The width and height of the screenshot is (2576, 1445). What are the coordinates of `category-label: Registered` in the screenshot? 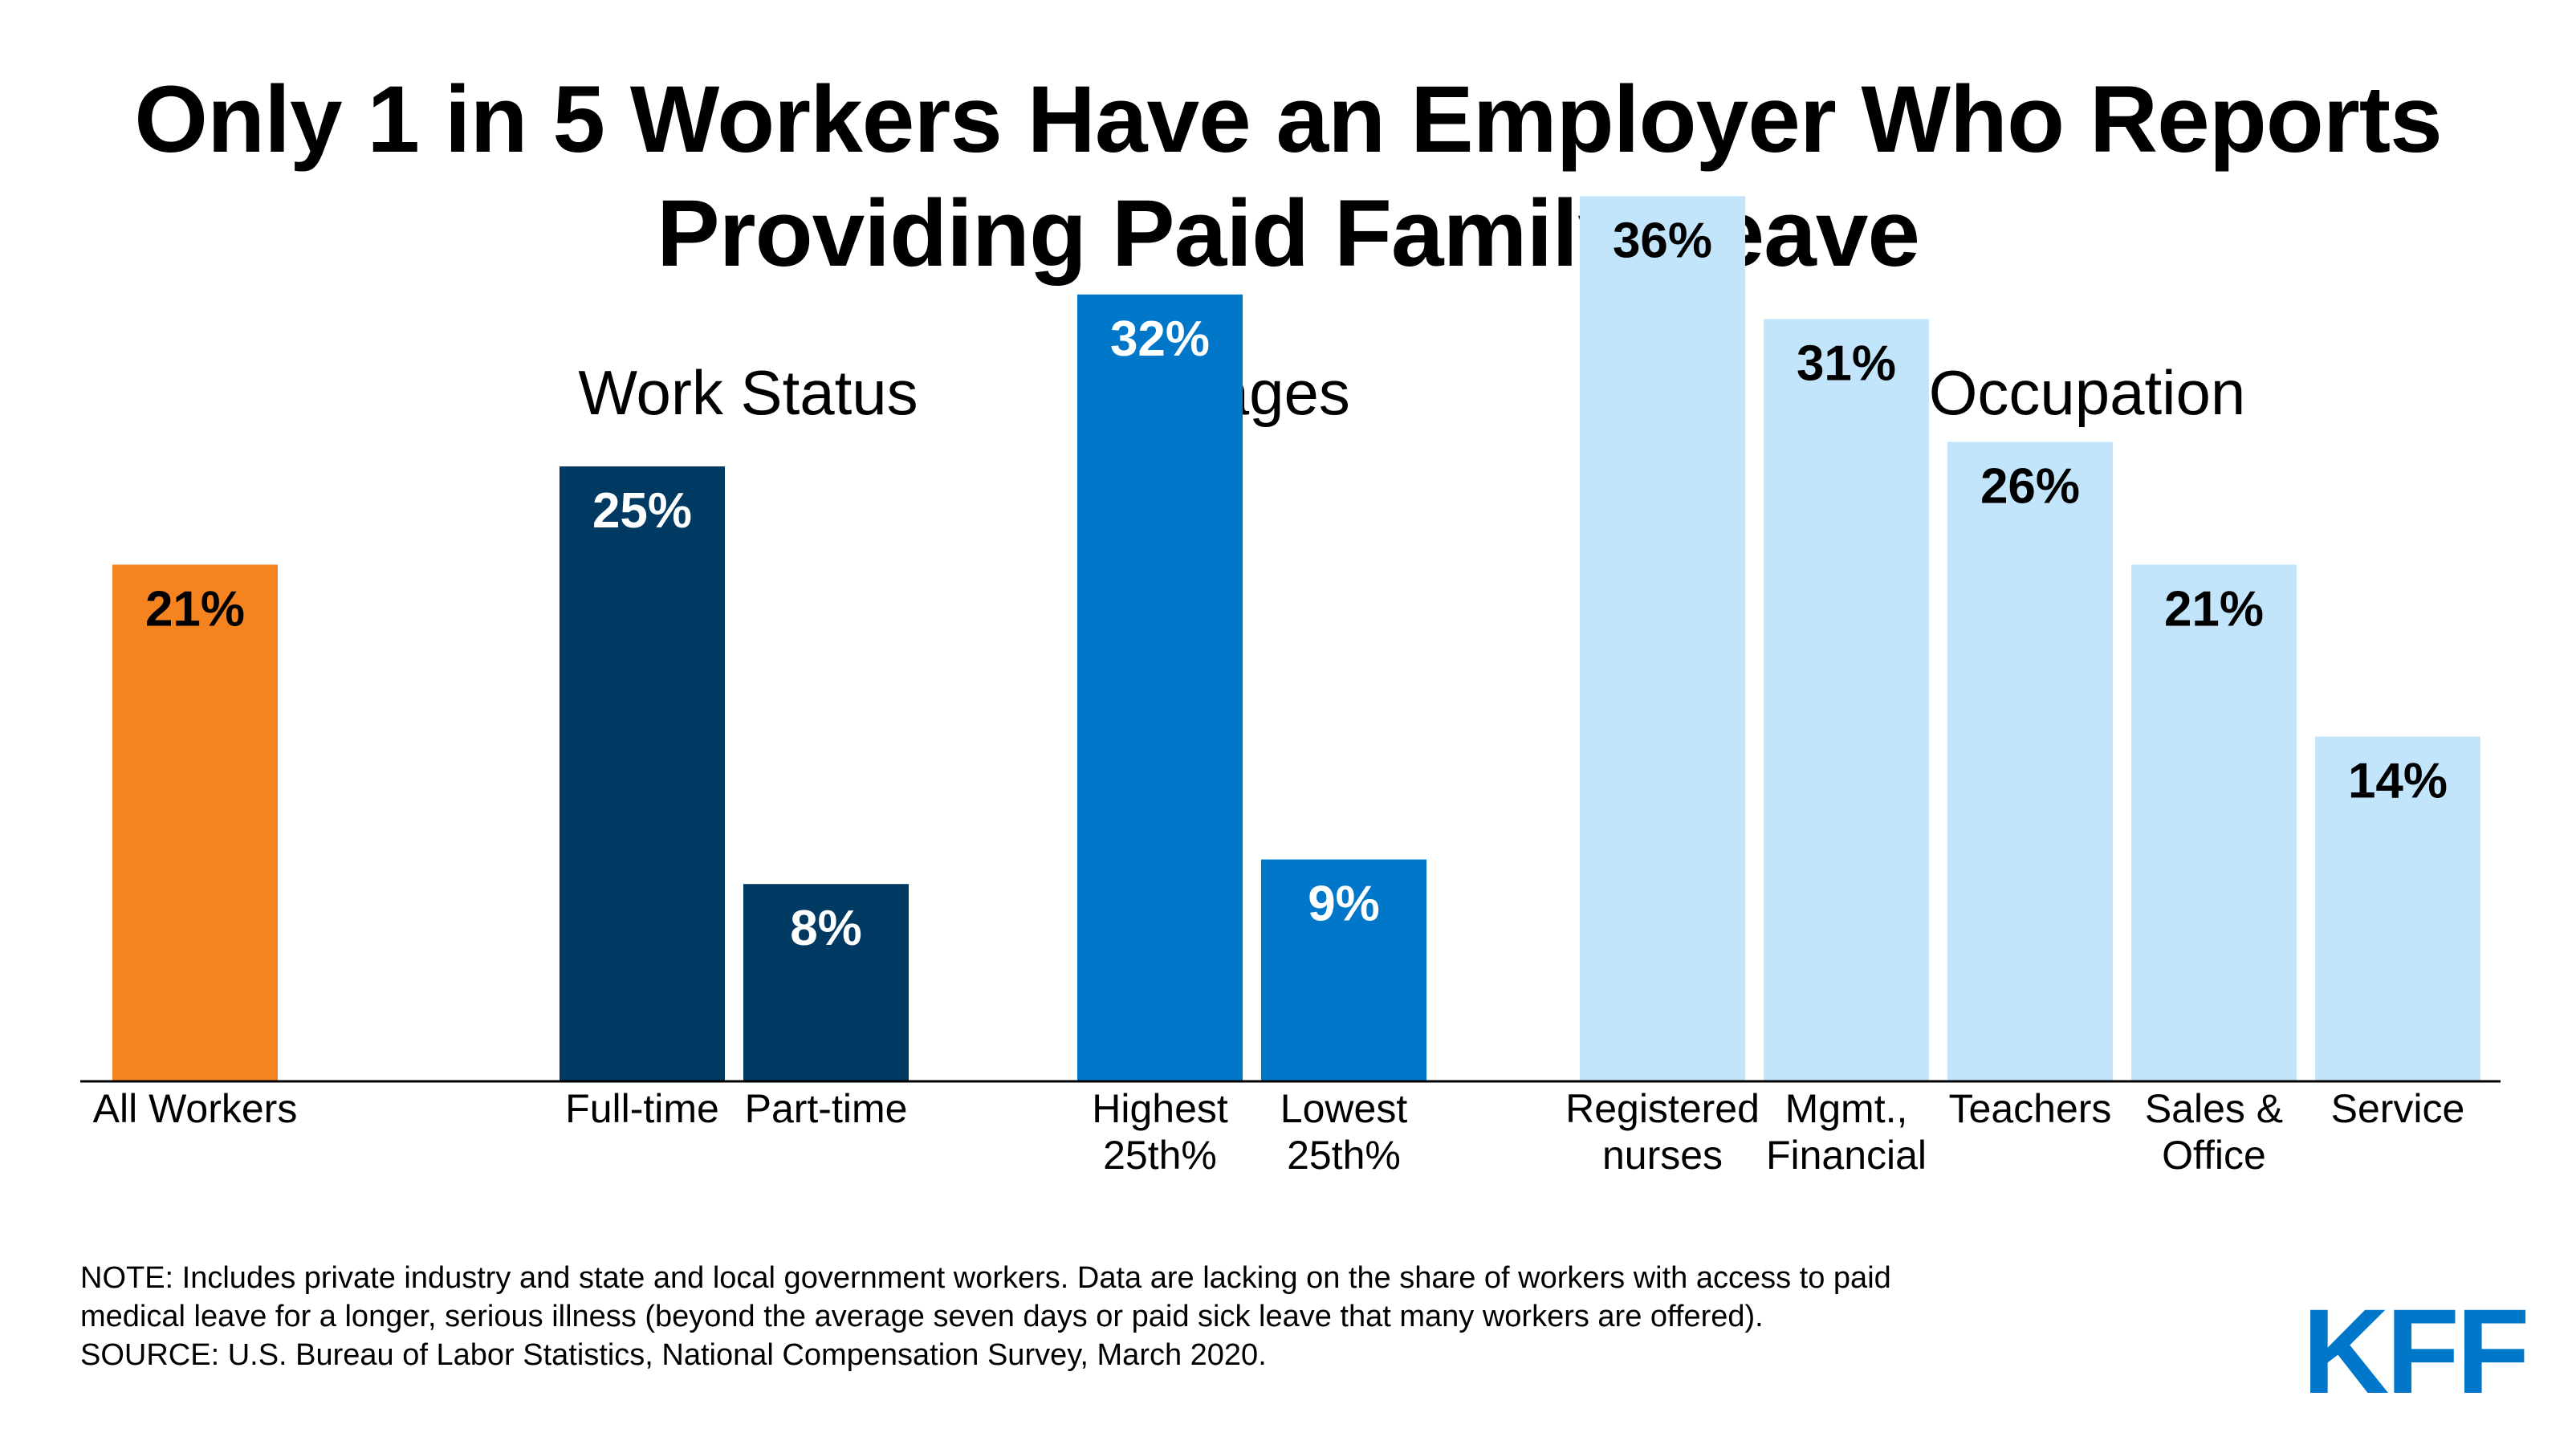 It's located at (1662, 1109).